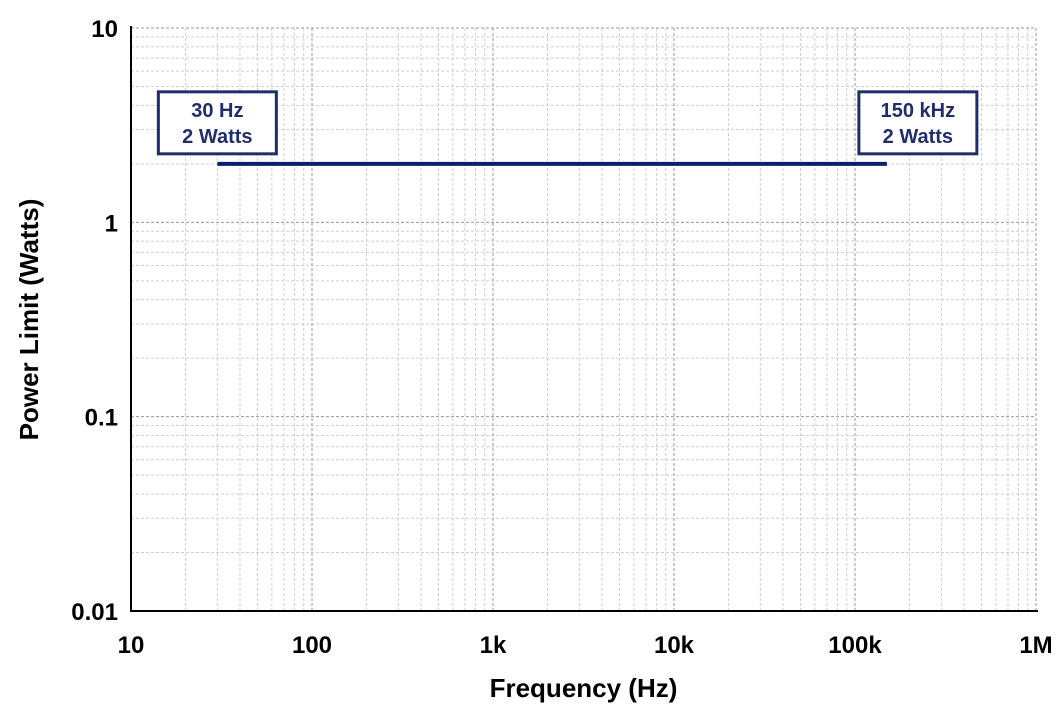 This screenshot has height=706, width=1057. I want to click on y-tick-label: 0.01, so click(94, 612).